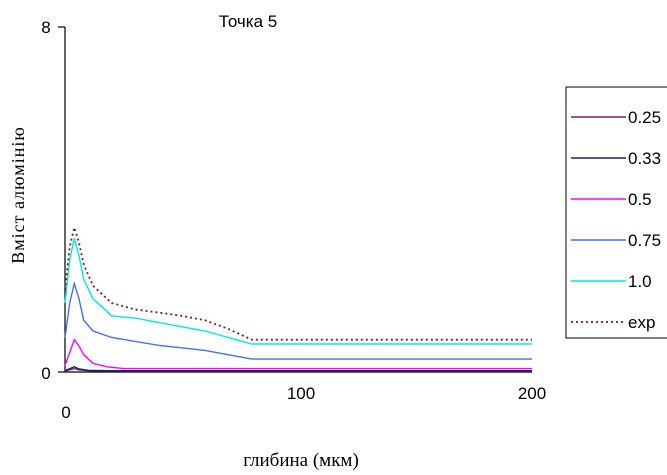 The width and height of the screenshot is (667, 475). Describe the element at coordinates (616, 220) in the screenshot. I see `legend: 0.25 0.33 0.5 0.75 1.0 exp` at that location.